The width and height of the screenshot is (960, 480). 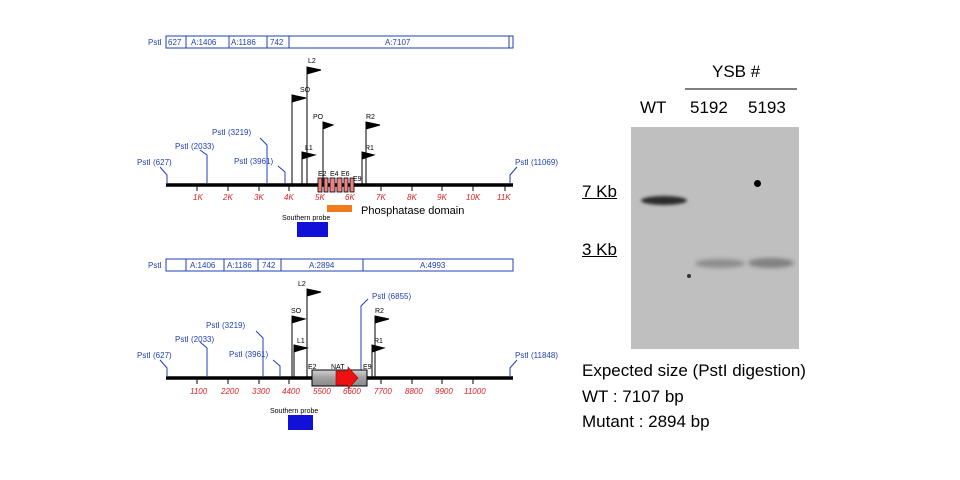 What do you see at coordinates (302, 284) in the screenshot?
I see `bottom-primer-label: L2` at bounding box center [302, 284].